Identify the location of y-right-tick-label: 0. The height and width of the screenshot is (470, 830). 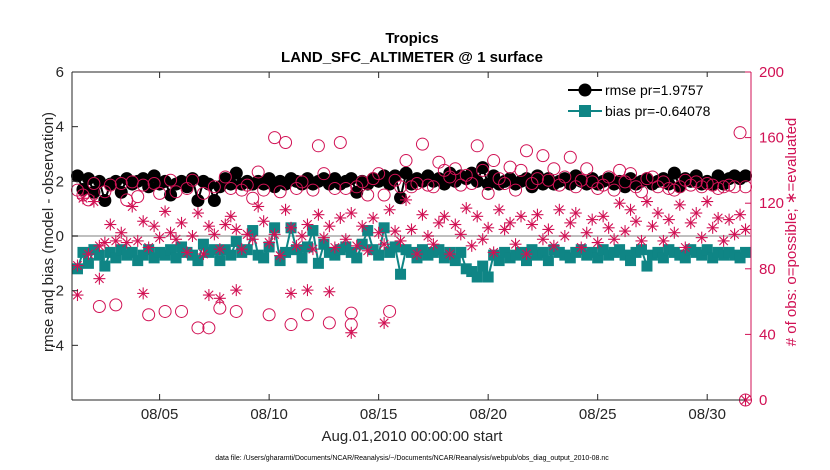
(763, 400).